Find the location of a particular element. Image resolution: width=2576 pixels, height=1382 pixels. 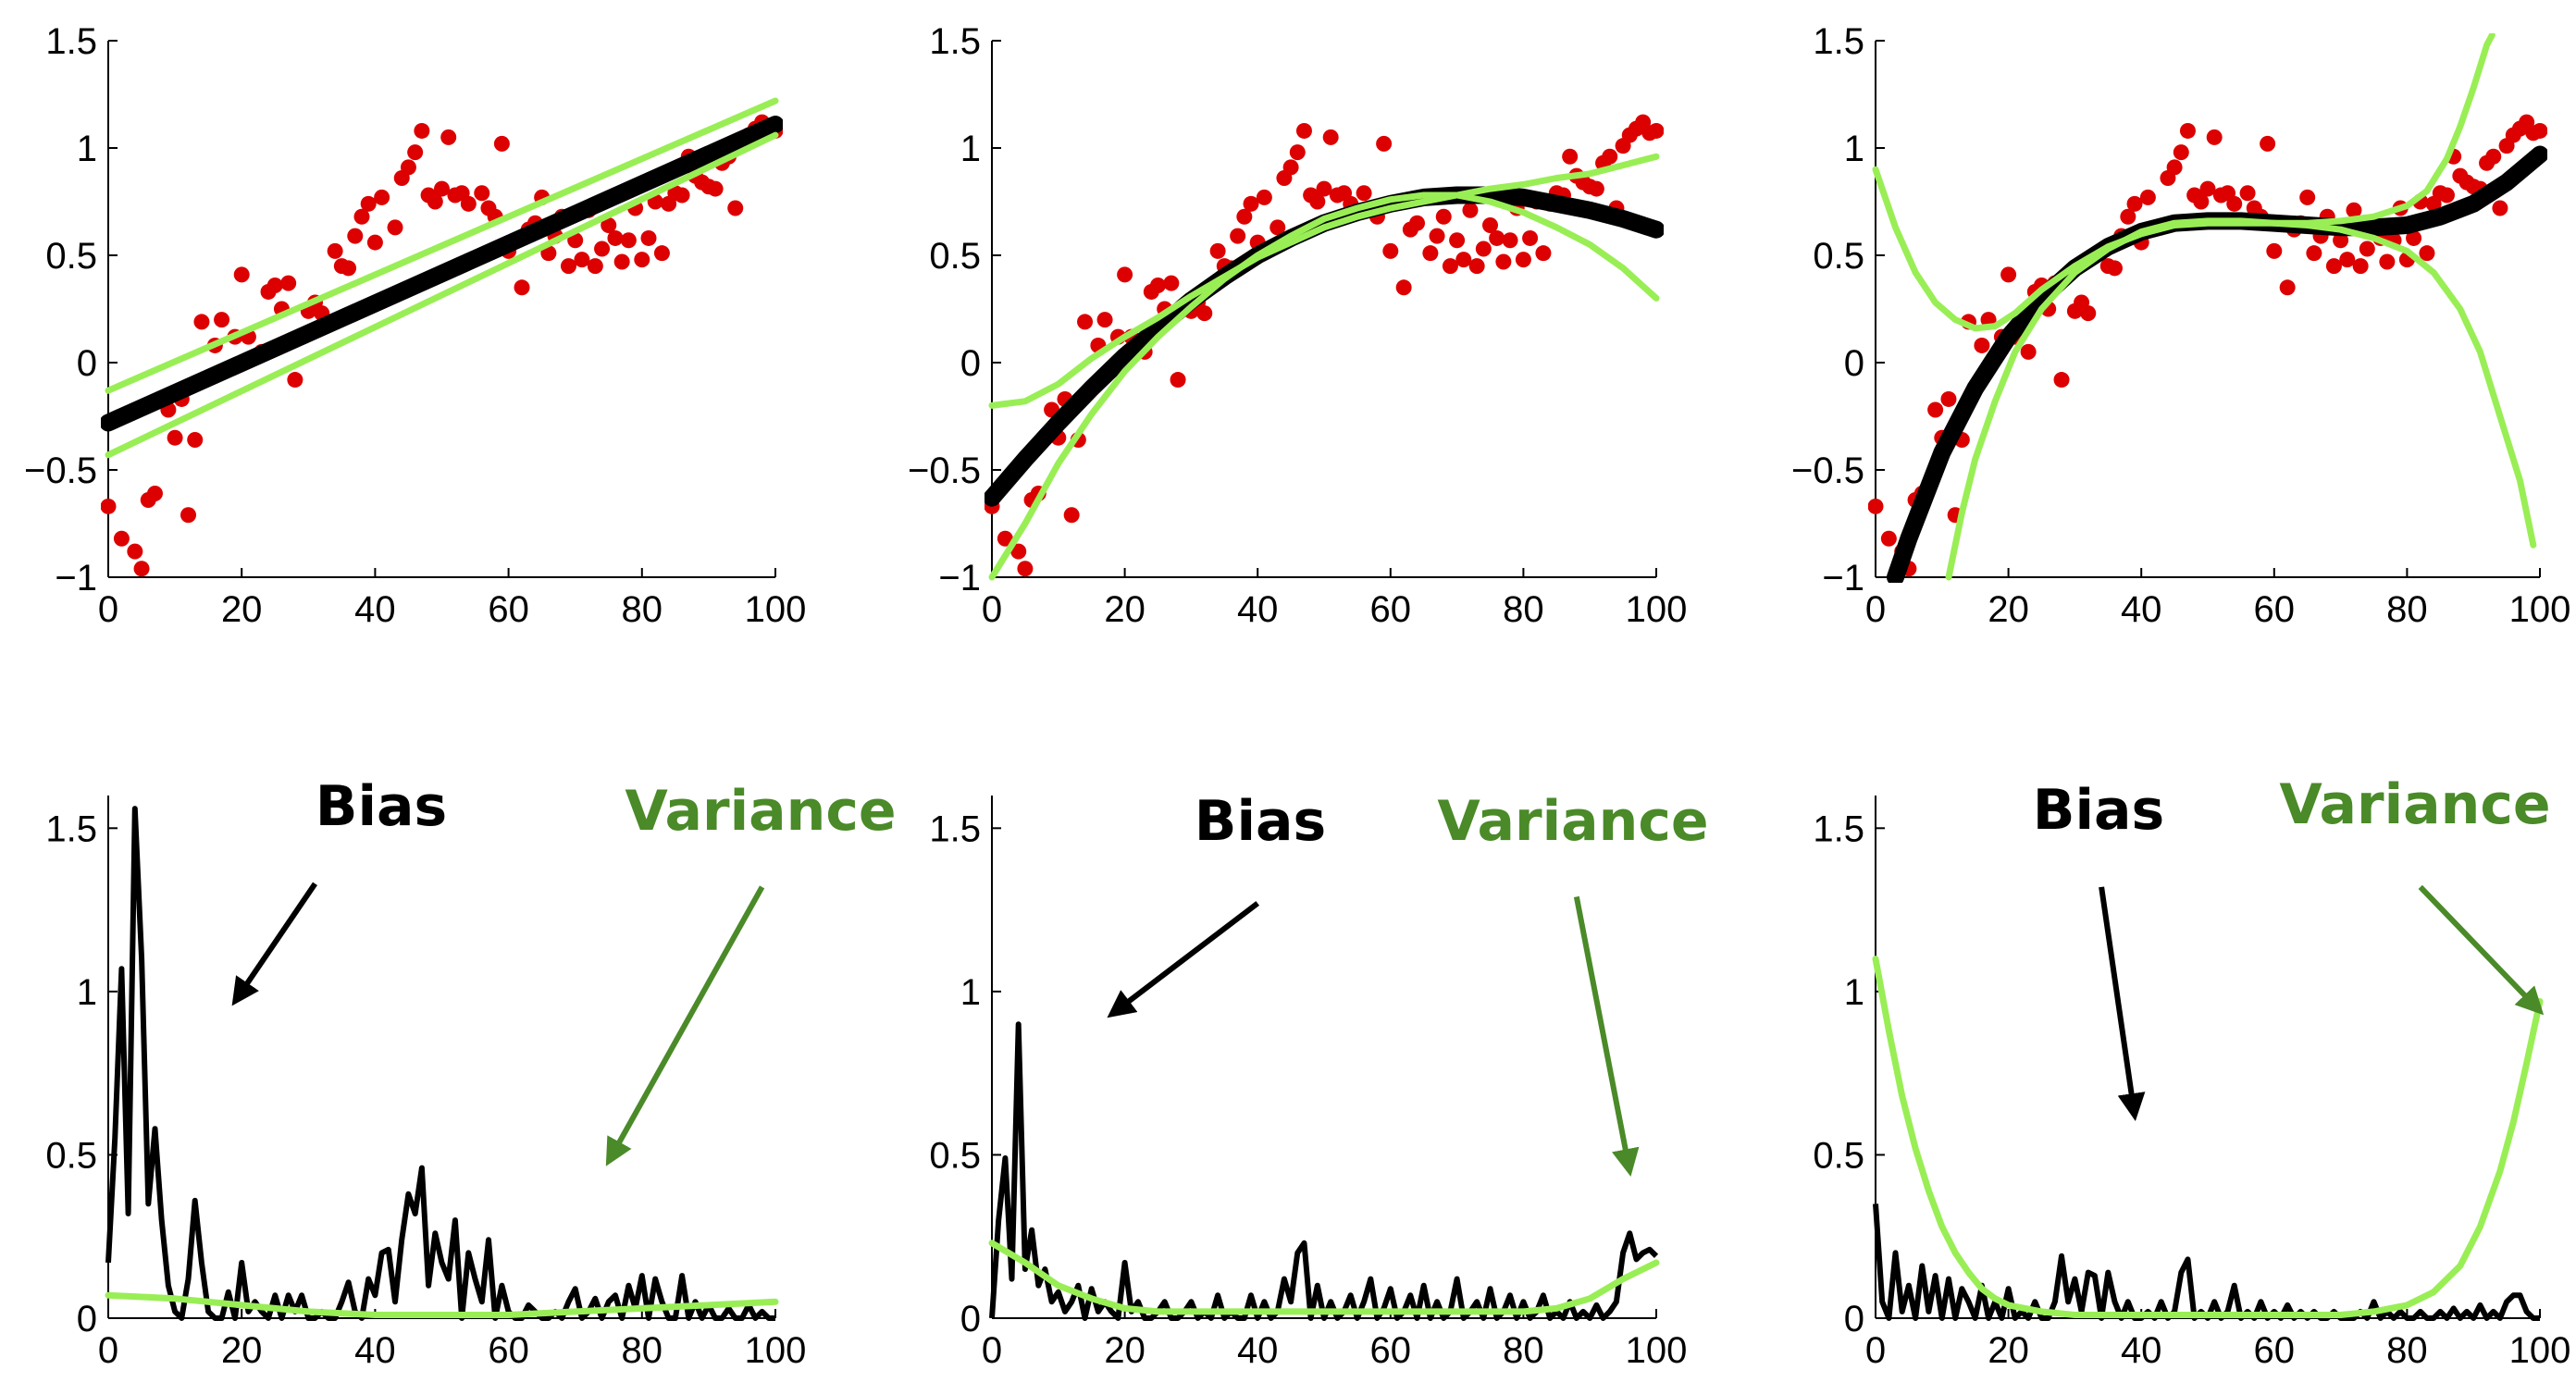

panel-top-3: 0 20 40 60 80 100 −1 −0.5 0 0.5 1 1.5 is located at coordinates (2180, 325).